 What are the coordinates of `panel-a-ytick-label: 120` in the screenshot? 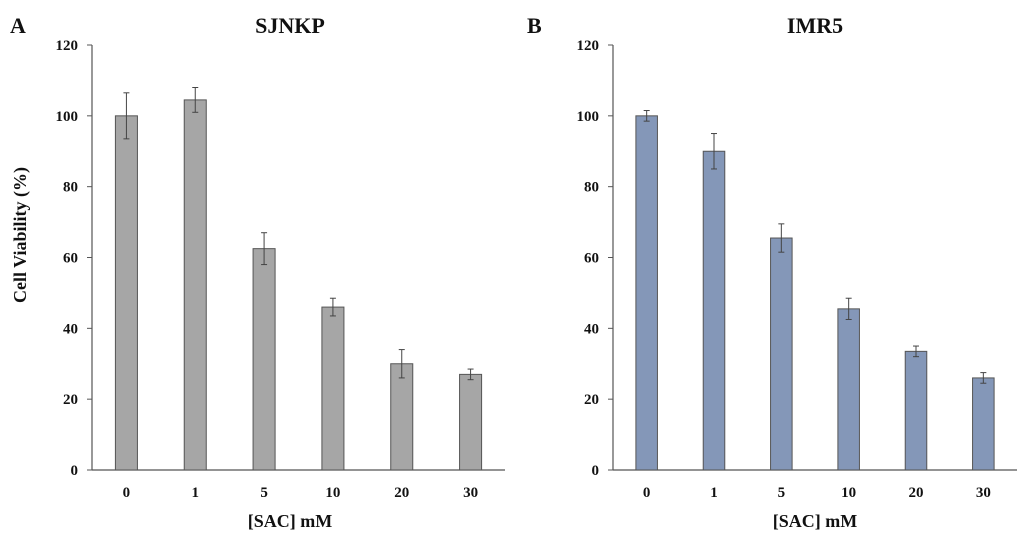 It's located at (67, 46).